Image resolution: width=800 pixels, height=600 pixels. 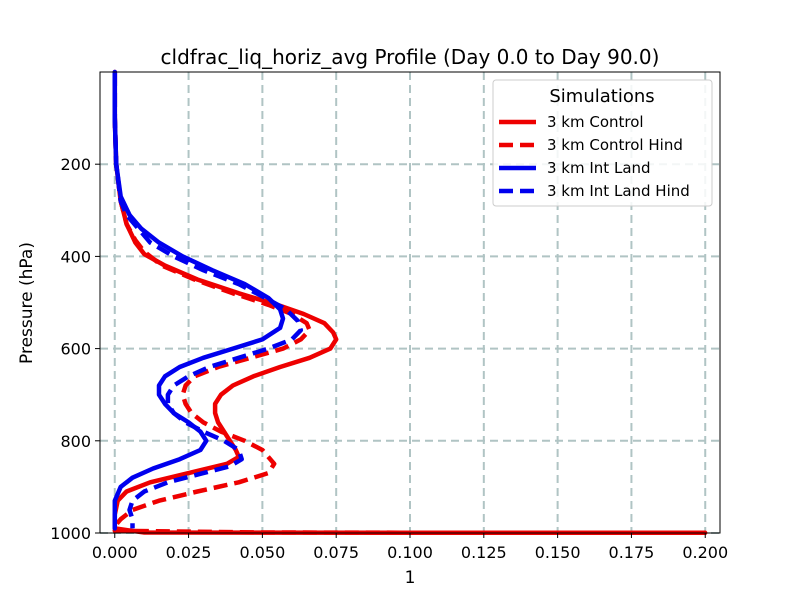 What do you see at coordinates (558, 552) in the screenshot?
I see `x-tick-label: 0.150` at bounding box center [558, 552].